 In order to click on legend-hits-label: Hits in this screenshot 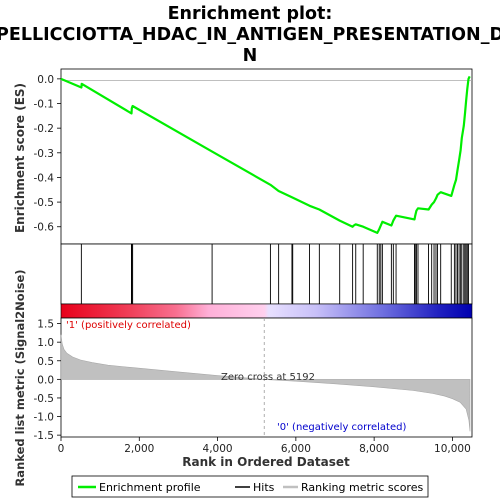, I will do `click(264, 487)`.